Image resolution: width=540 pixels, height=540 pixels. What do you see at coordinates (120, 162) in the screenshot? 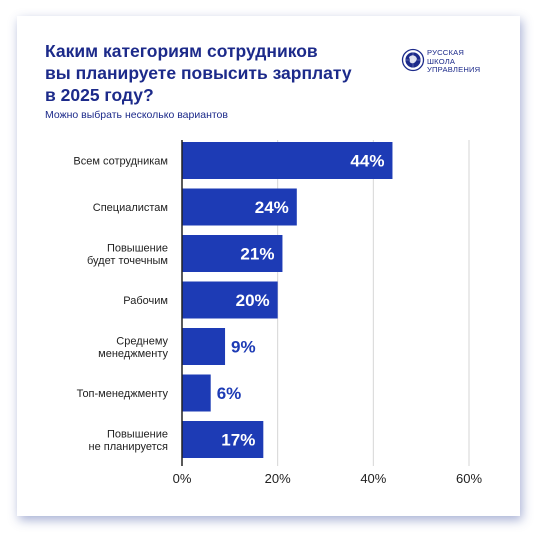
I see `category-label: Всем сотрудникам` at bounding box center [120, 162].